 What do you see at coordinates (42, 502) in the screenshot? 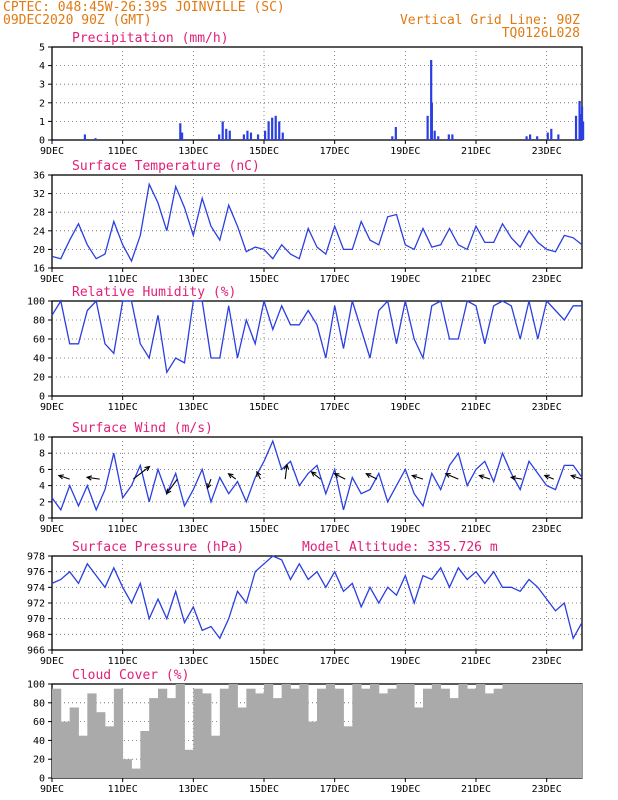
I see `y-tick-label: 2` at bounding box center [42, 502].